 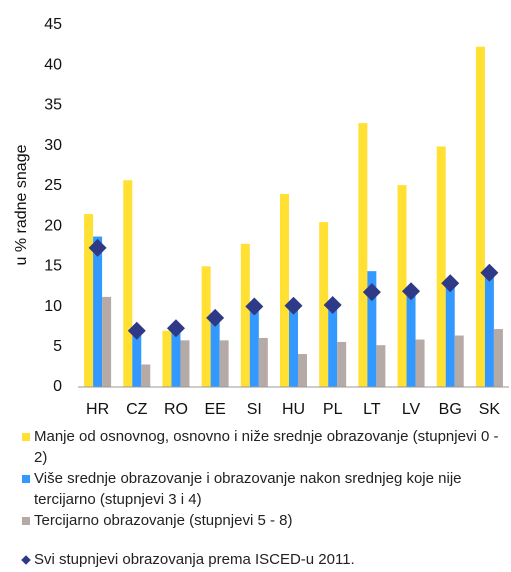 What do you see at coordinates (372, 409) in the screenshot?
I see `x-tick-label: LT` at bounding box center [372, 409].